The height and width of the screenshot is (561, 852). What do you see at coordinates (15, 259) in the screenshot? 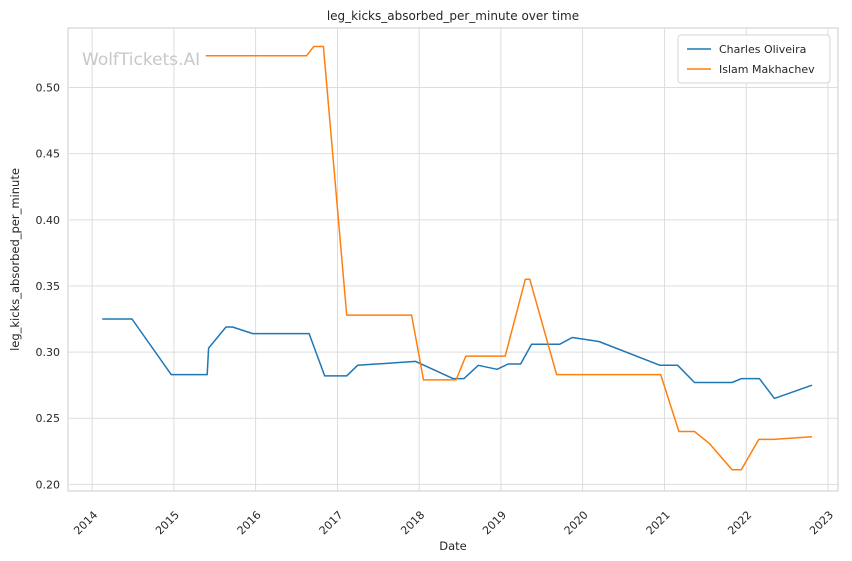
I see `y-axis-label: leg_kicks_absorbed_per_minute` at bounding box center [15, 259].